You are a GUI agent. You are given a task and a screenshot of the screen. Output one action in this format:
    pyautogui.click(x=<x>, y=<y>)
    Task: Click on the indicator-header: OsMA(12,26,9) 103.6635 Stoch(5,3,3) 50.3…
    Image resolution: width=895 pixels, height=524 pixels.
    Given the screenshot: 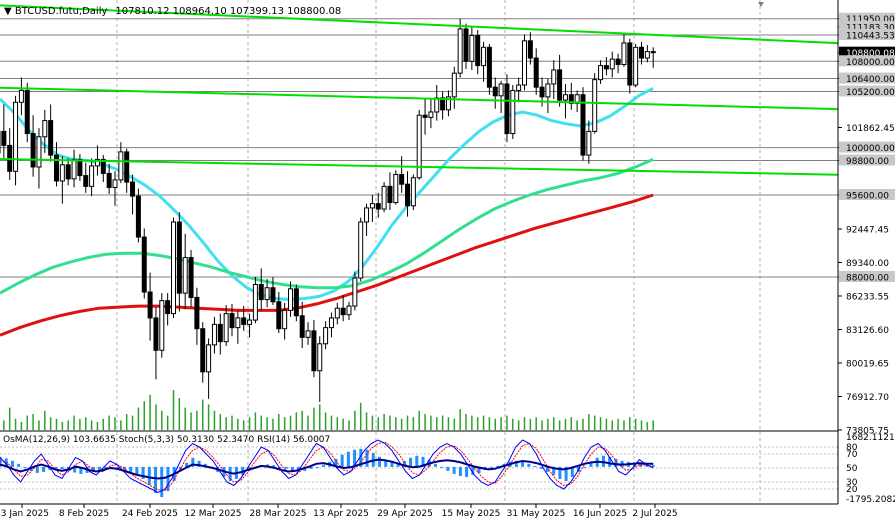 What is the action you would take?
    pyautogui.click(x=166, y=440)
    